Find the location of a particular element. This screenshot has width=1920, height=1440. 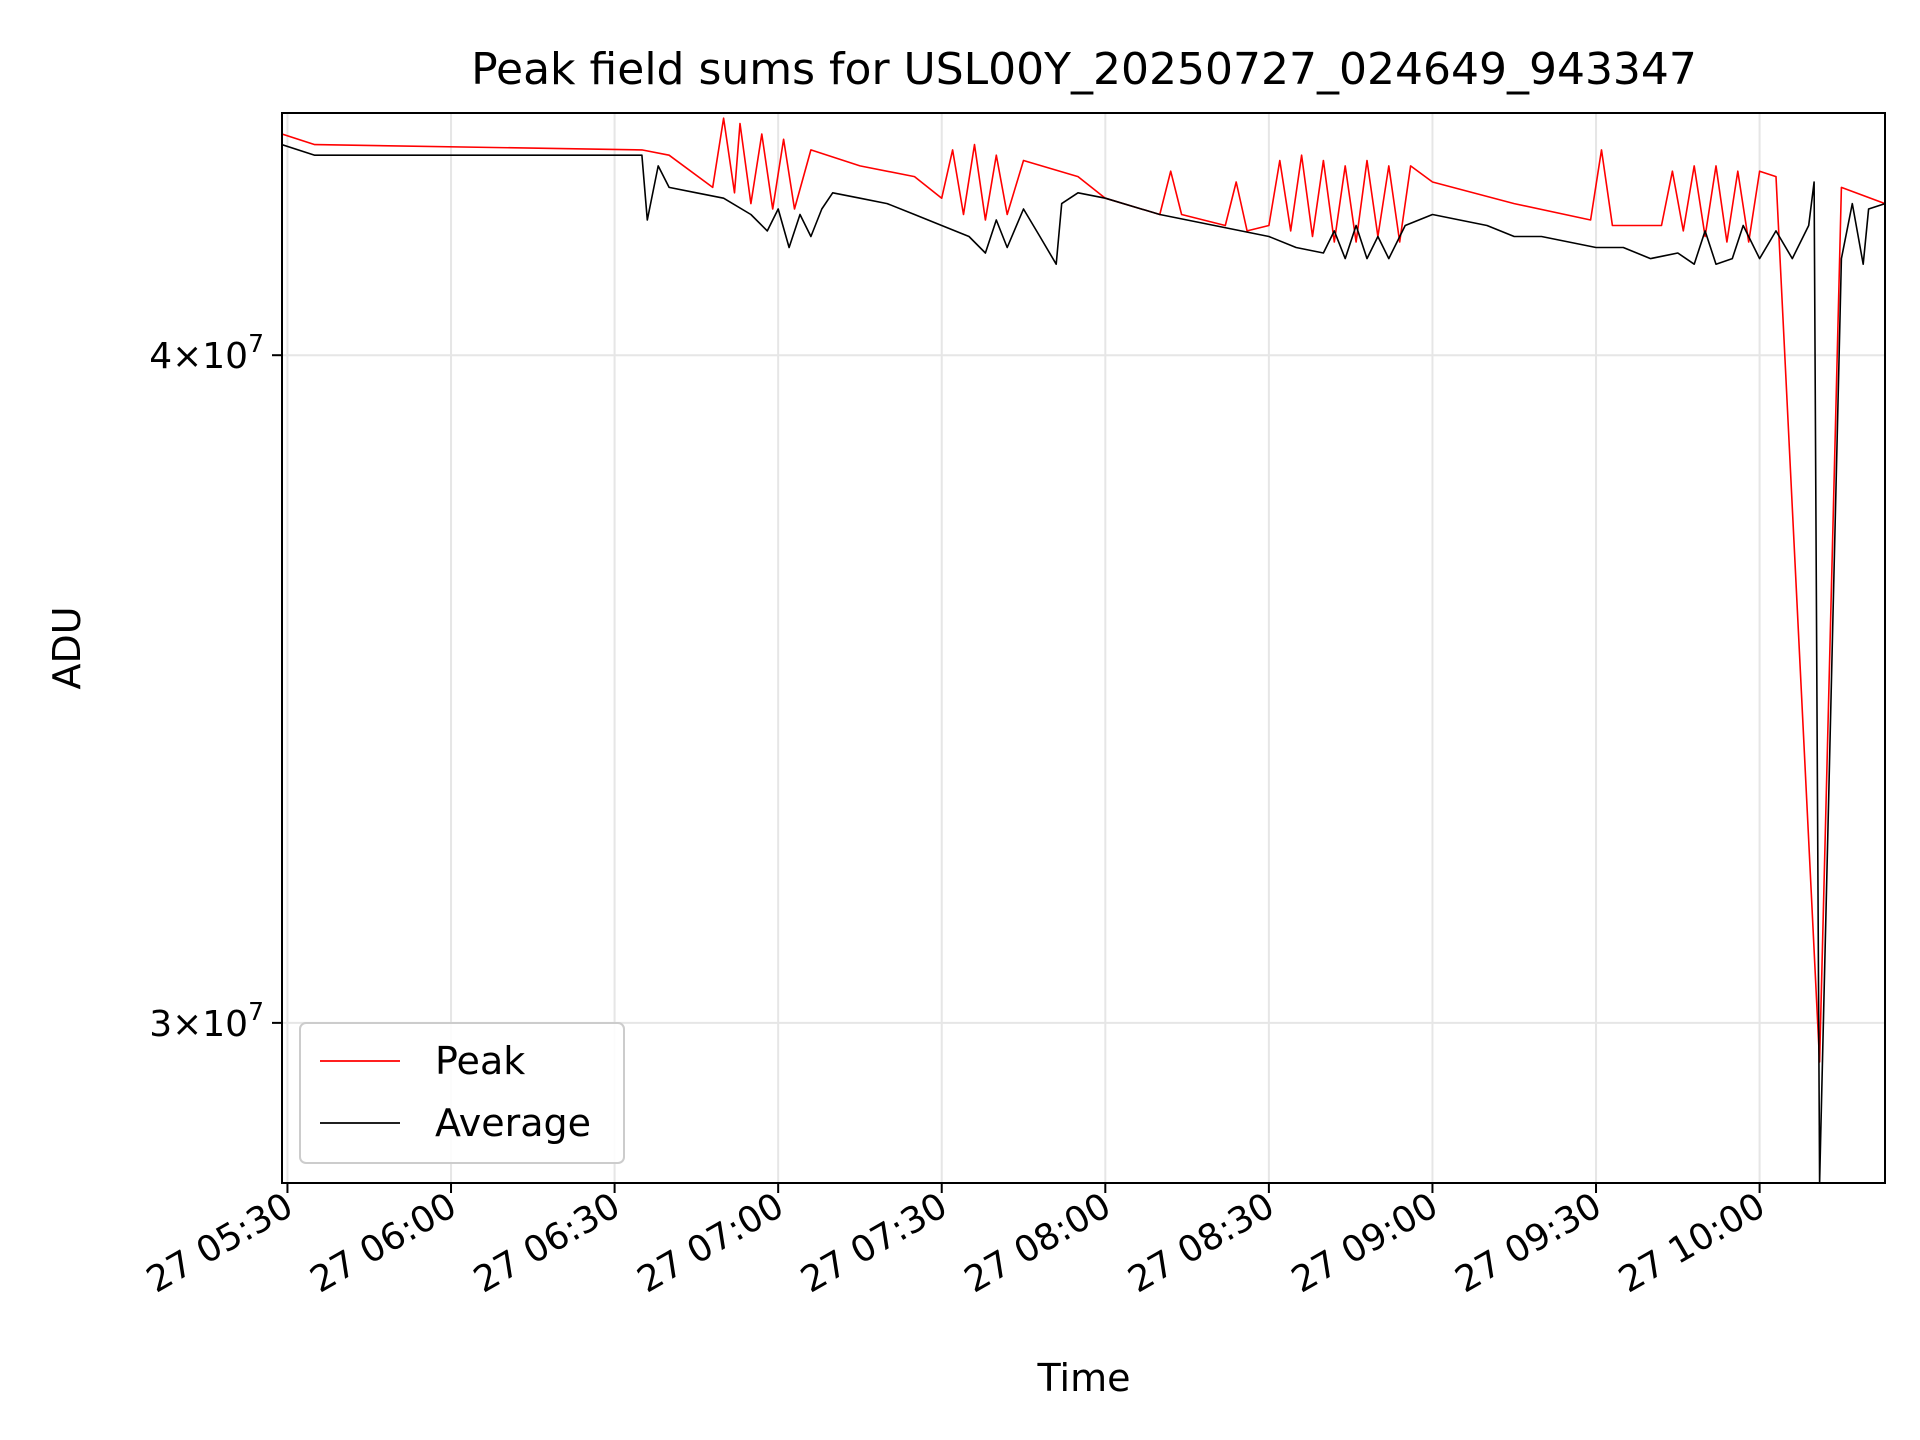

legend-label-average: Average is located at coordinates (513, 1123).